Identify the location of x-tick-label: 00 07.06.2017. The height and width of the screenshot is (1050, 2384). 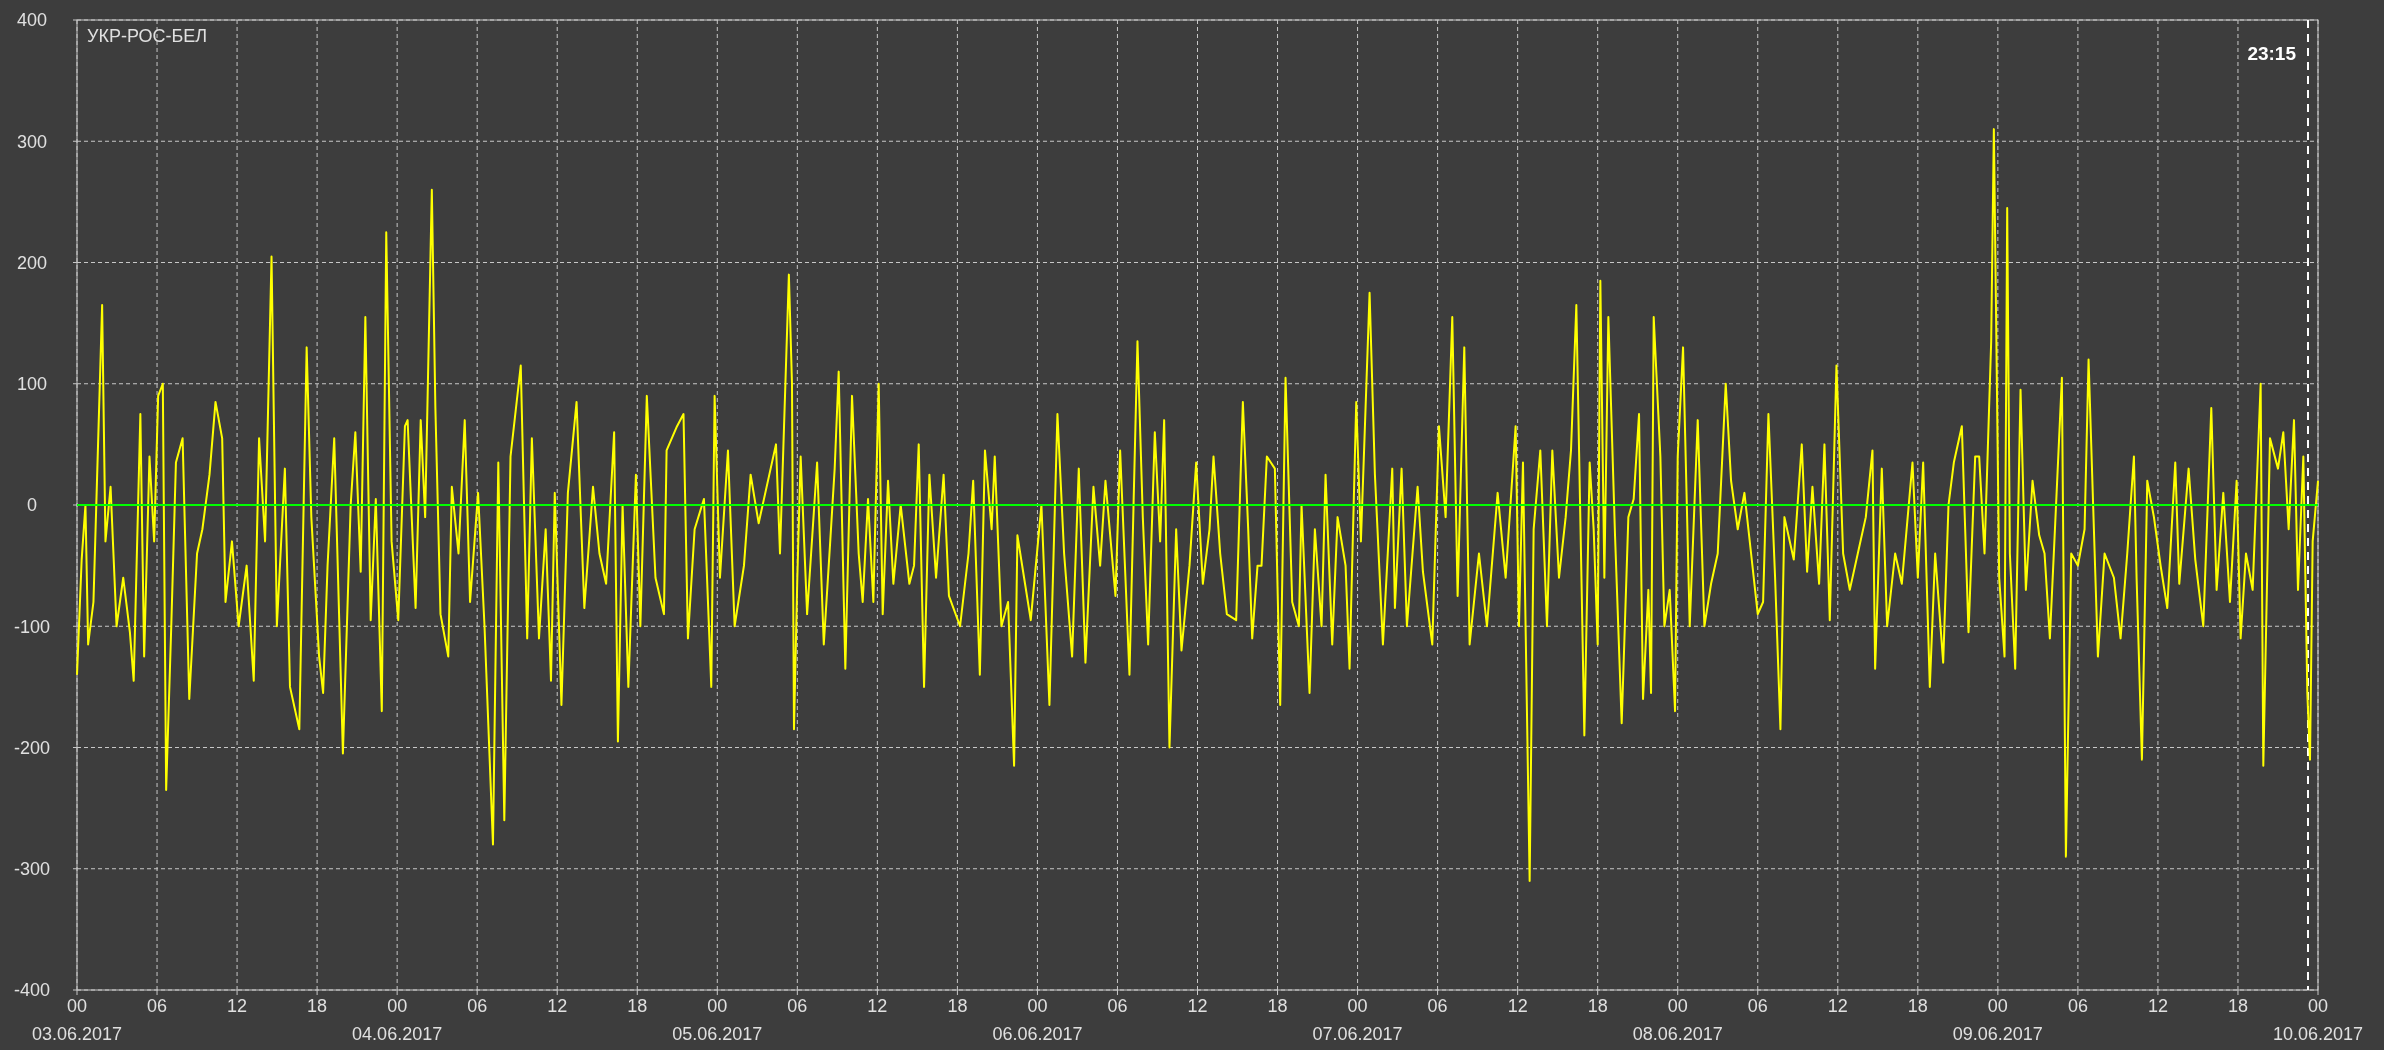
(1357, 1020).